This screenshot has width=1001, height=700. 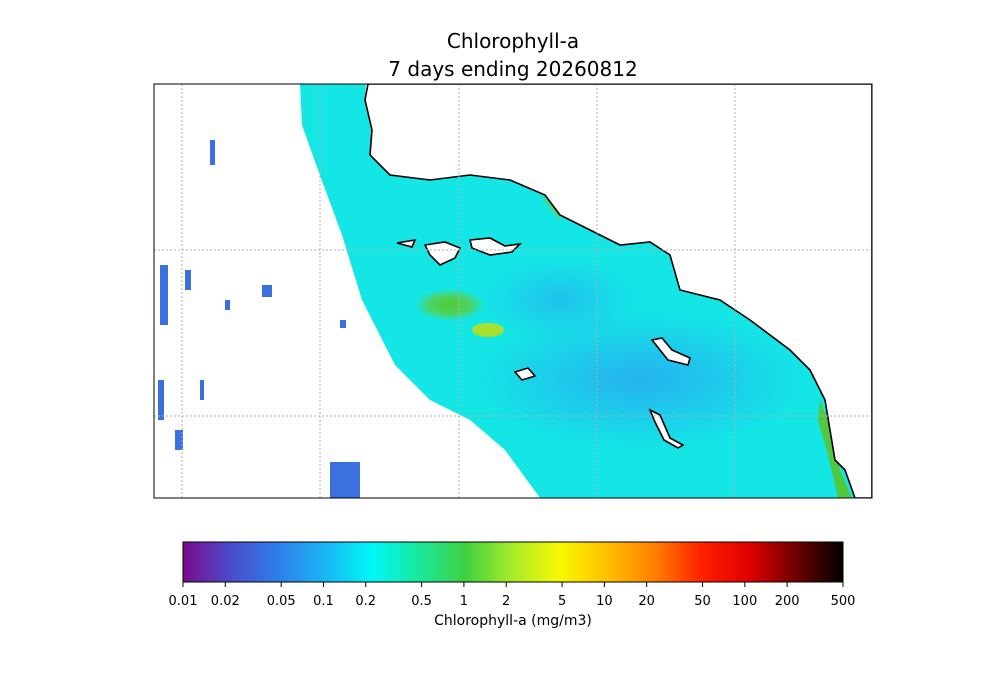 I want to click on colorbar-tick-label: 0.01, so click(x=183, y=601).